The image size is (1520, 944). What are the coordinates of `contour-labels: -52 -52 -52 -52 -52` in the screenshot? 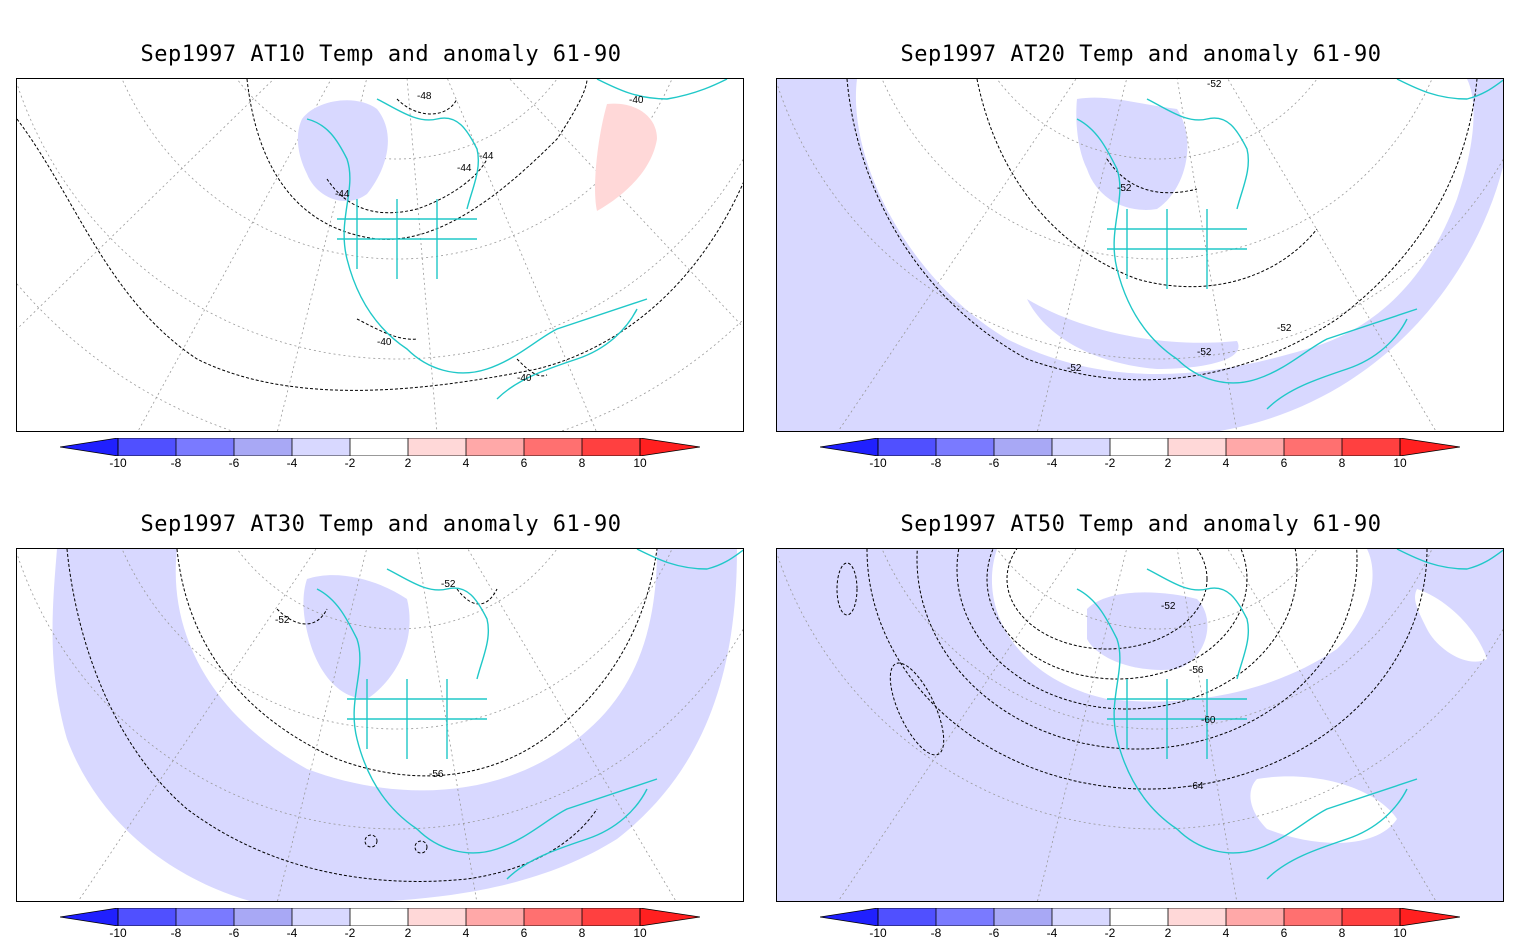 It's located at (1179, 226).